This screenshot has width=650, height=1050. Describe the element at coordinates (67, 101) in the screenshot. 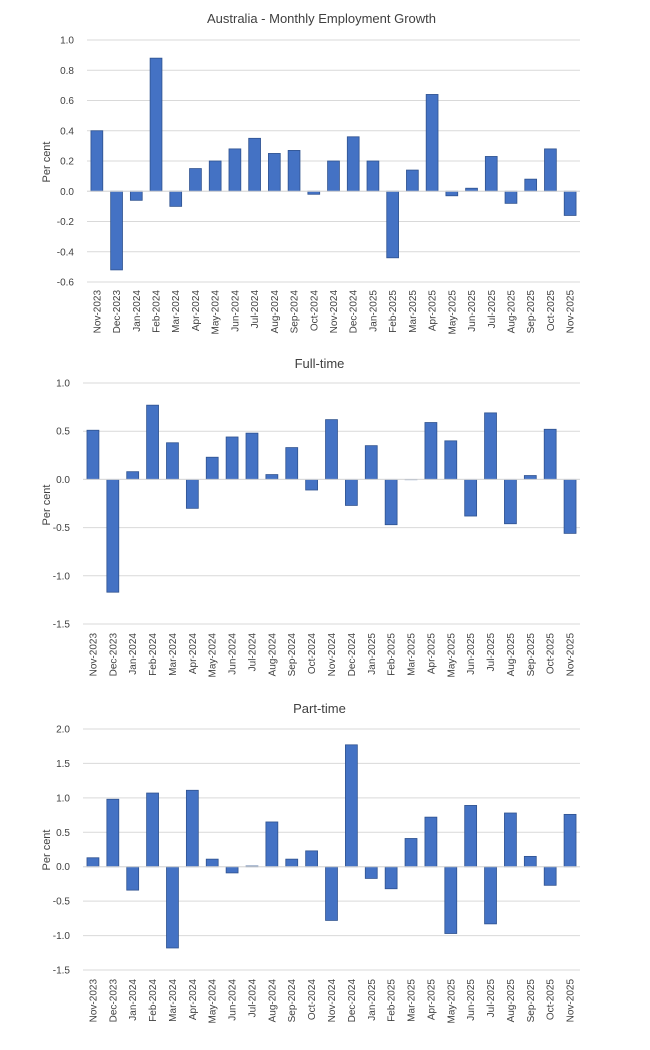

I see `y-tick-label: 0.6` at that location.